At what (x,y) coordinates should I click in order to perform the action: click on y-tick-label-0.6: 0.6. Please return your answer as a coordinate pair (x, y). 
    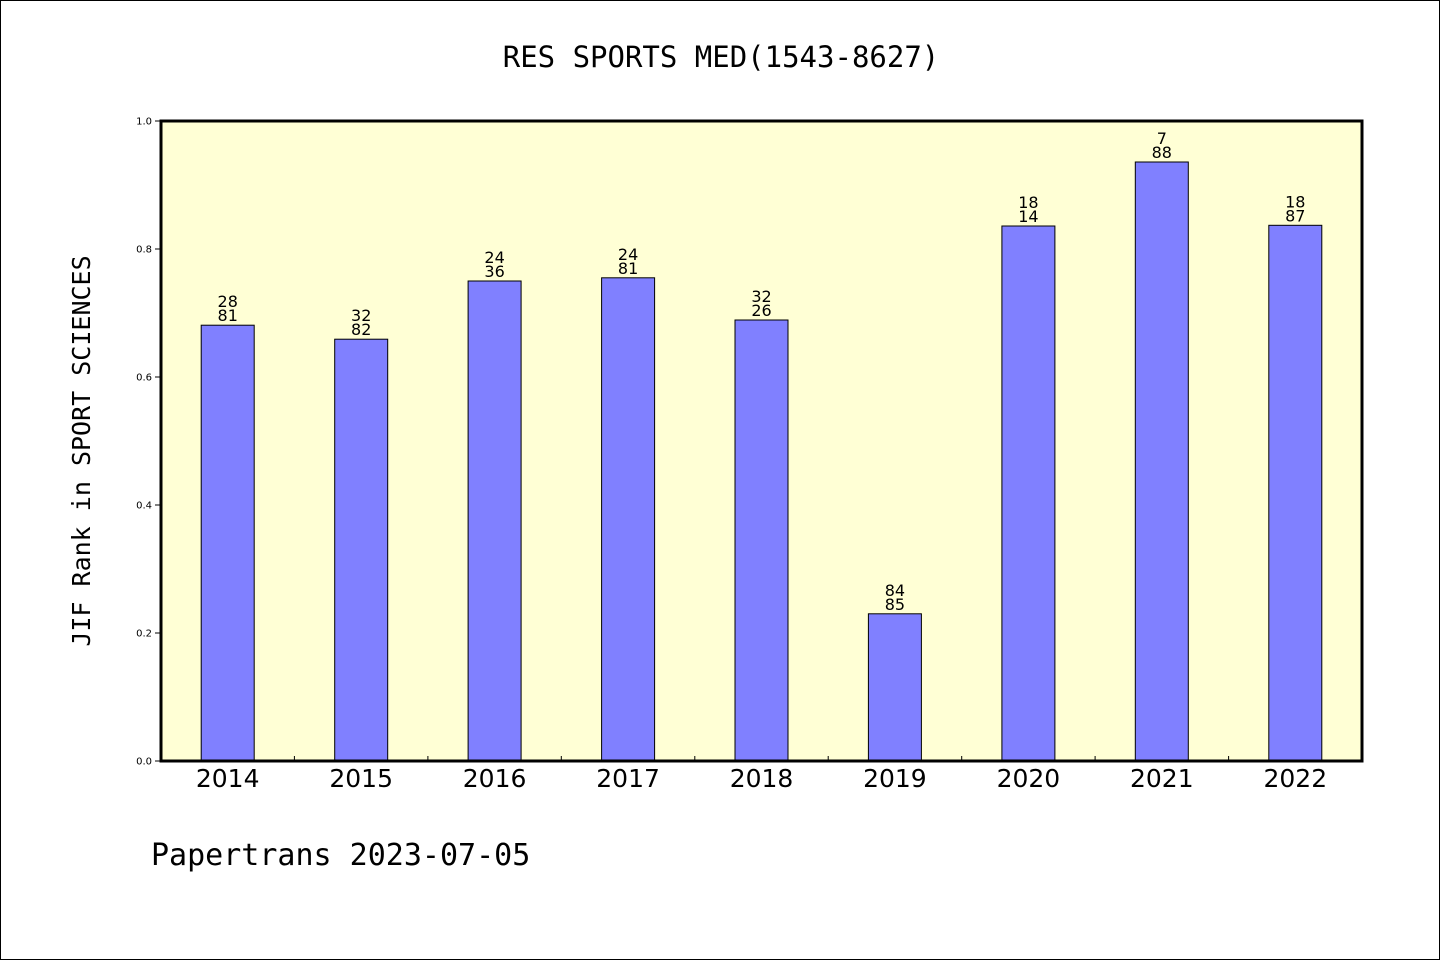
    Looking at the image, I should click on (144, 378).